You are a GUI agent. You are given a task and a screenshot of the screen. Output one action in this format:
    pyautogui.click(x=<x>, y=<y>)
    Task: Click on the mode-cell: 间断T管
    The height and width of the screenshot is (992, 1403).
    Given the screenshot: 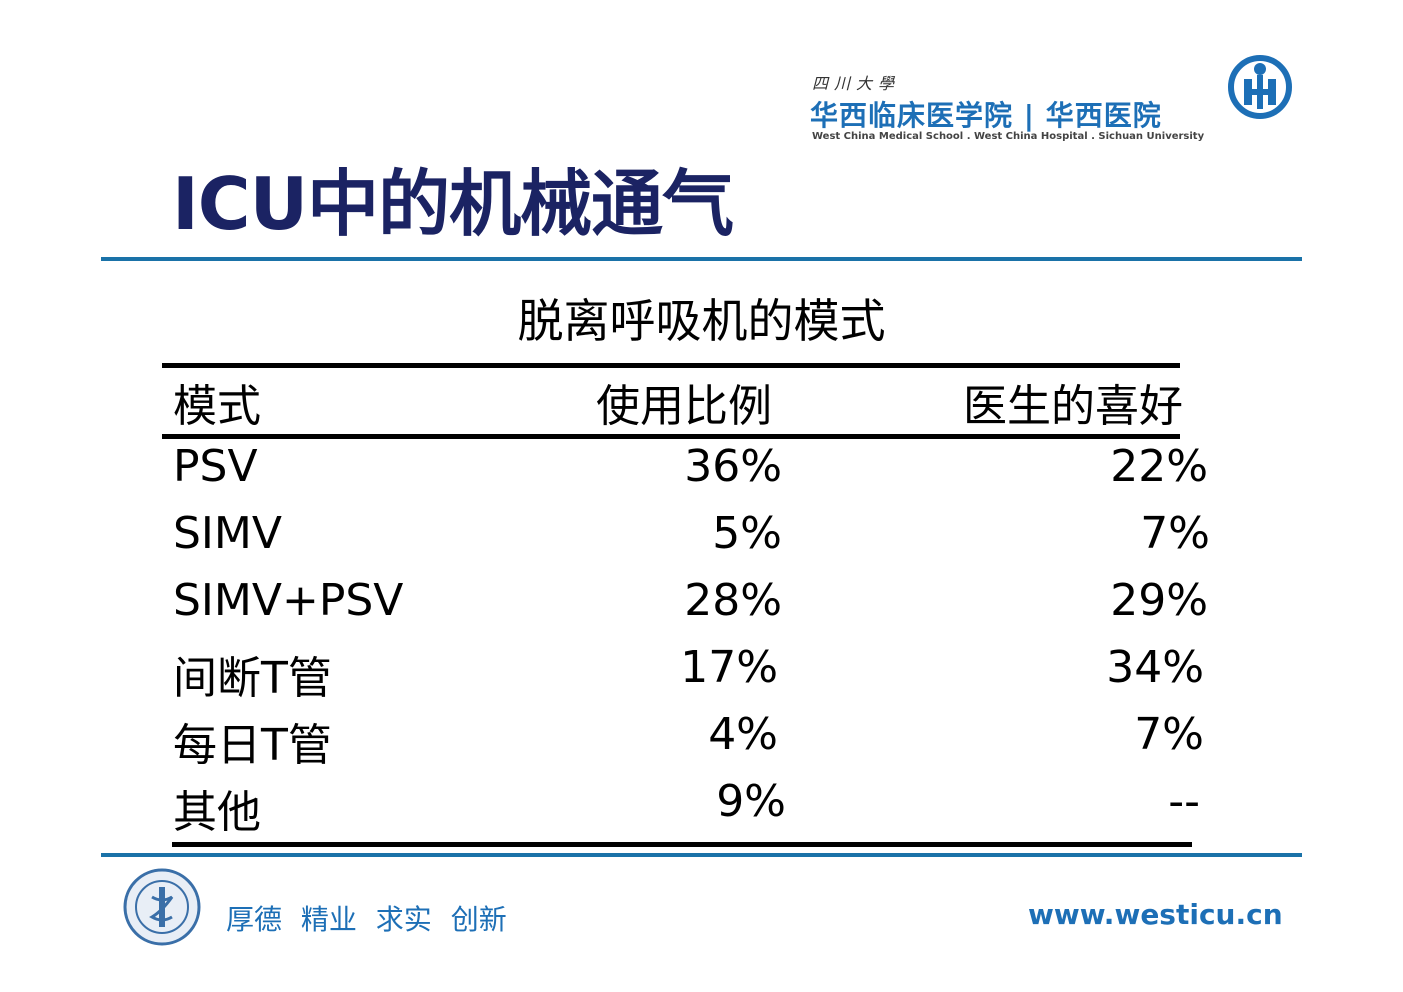 What is the action you would take?
    pyautogui.click(x=252, y=678)
    